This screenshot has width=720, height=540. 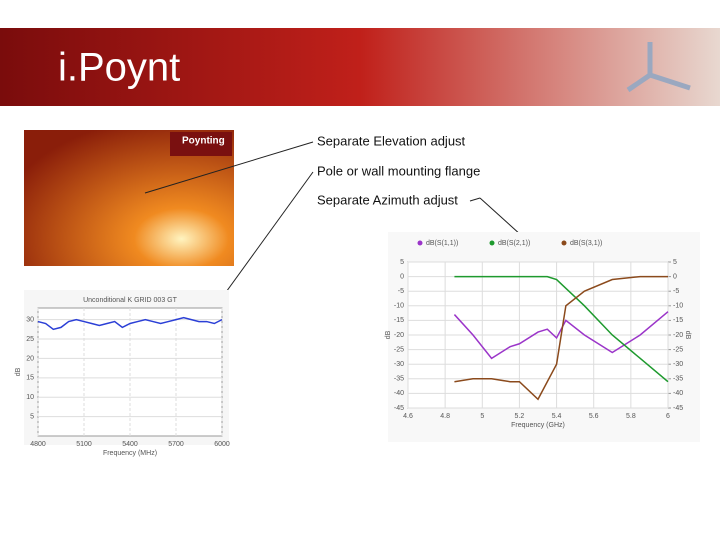 I want to click on legend-label: dB(S(3,1)), so click(x=586, y=243).